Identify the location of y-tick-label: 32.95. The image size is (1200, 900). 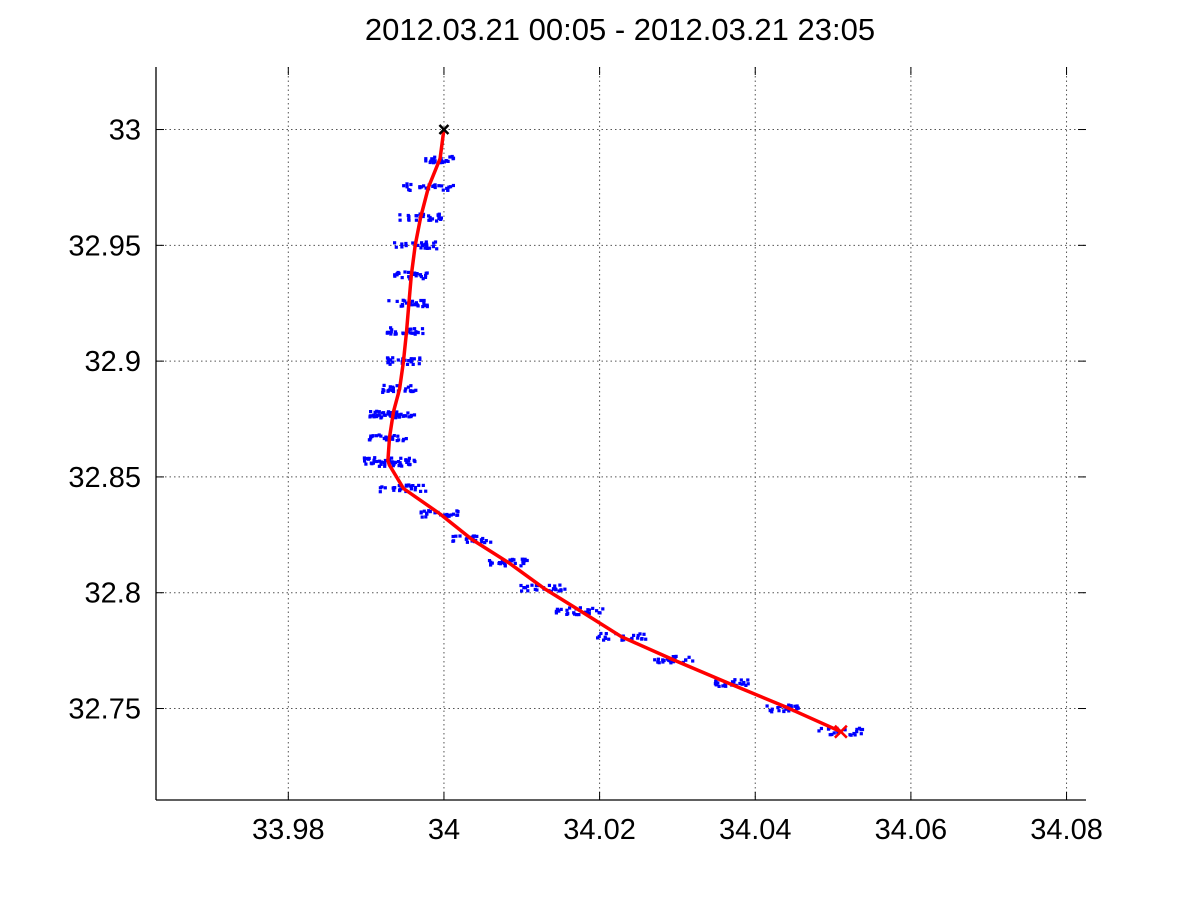
(104, 246).